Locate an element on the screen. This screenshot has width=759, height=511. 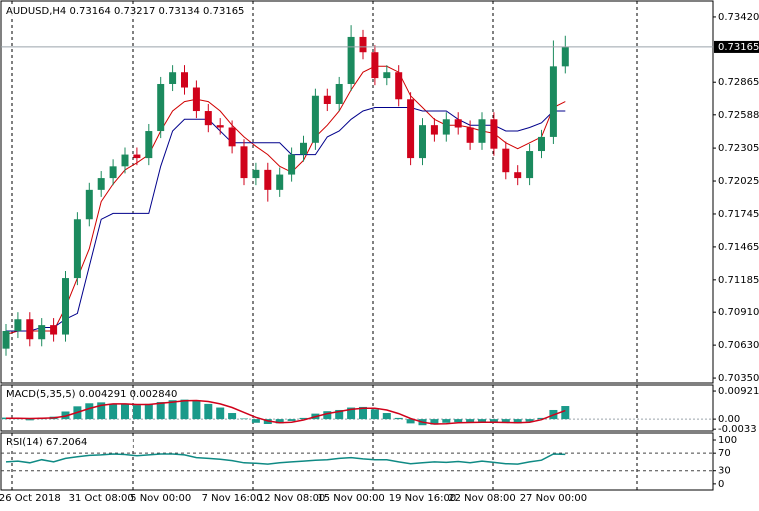
x-tick-label: 15 Nov 00:00 is located at coordinates (350, 498).